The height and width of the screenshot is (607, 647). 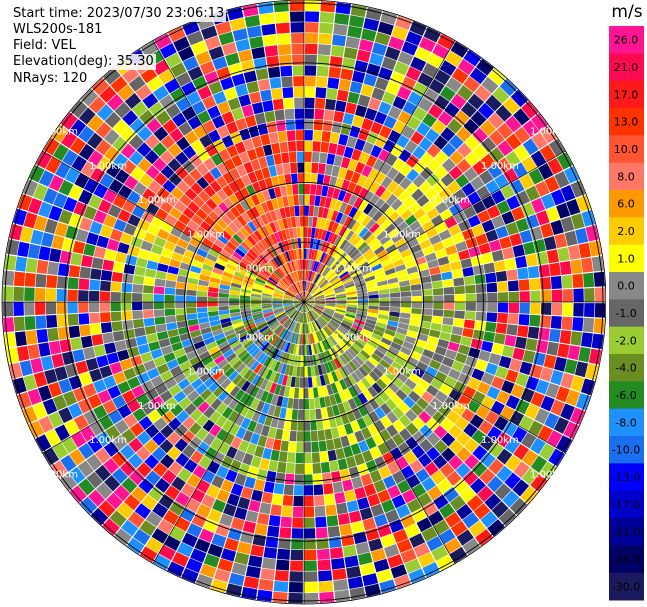 What do you see at coordinates (626, 559) in the screenshot?
I see `colorbar-tick-label: -26.0` at bounding box center [626, 559].